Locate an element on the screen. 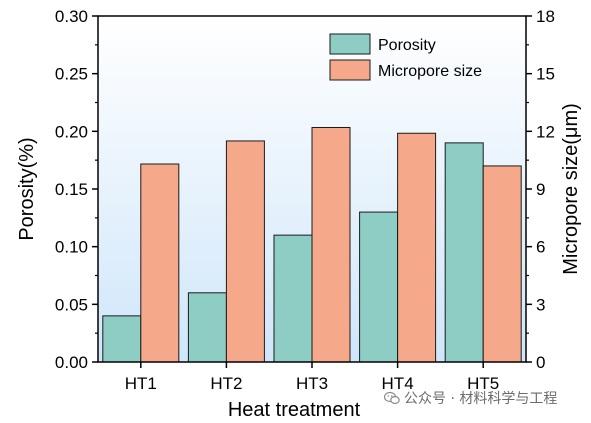  y-right-tick-label: 15 is located at coordinates (545, 74).